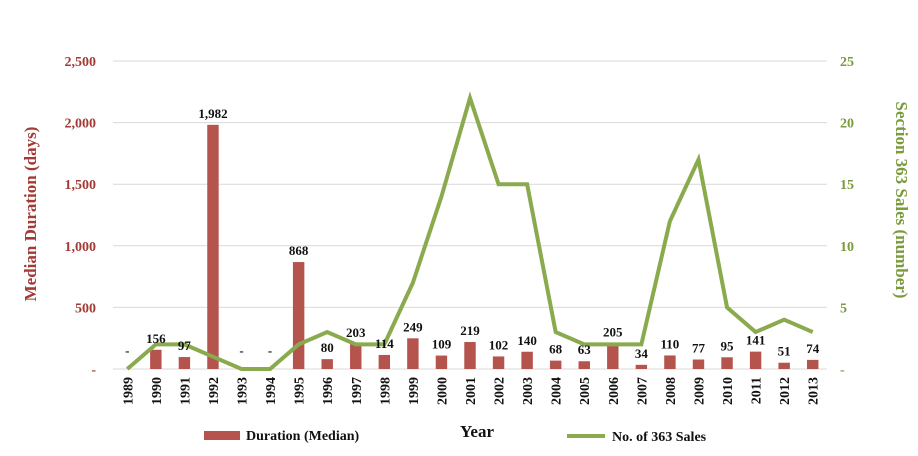 The width and height of the screenshot is (918, 456). I want to click on right-axis-ticks: - 5 10 15 20 25, so click(847, 216).